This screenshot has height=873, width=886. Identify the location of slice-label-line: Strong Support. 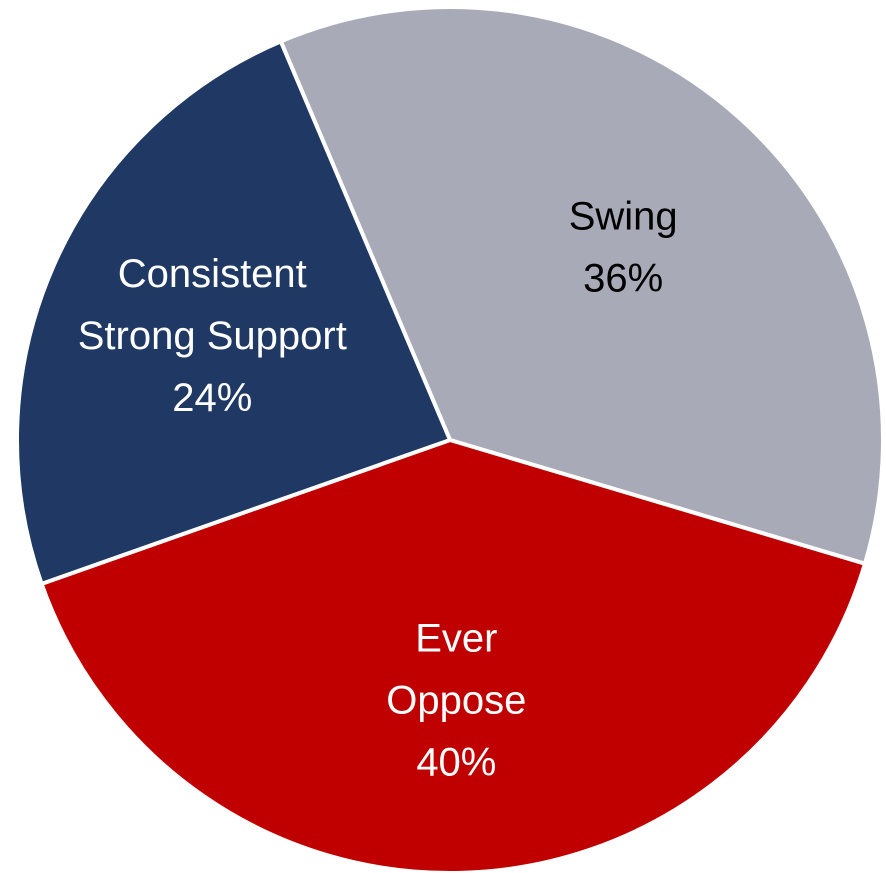
(212, 336).